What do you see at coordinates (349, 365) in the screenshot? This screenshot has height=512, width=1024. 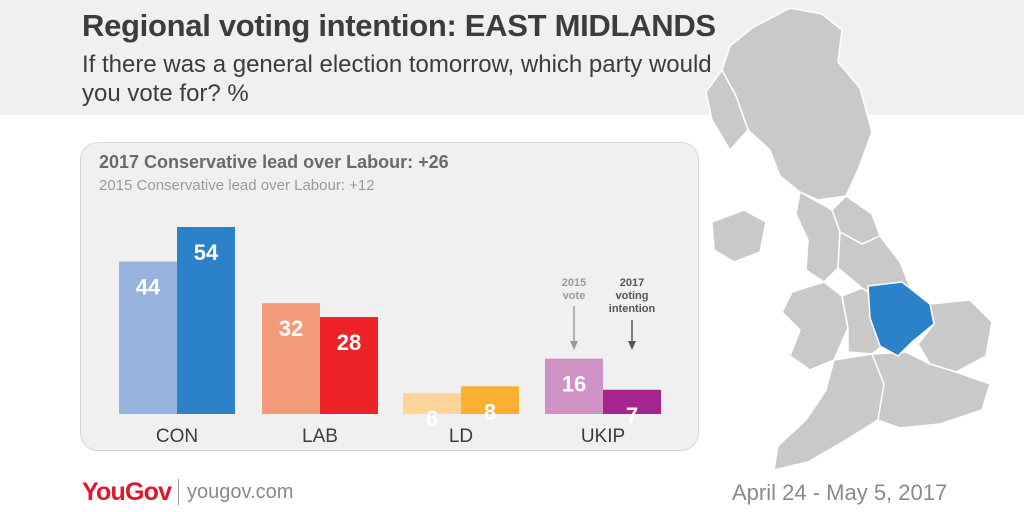 I see `bar-lab-2017` at bounding box center [349, 365].